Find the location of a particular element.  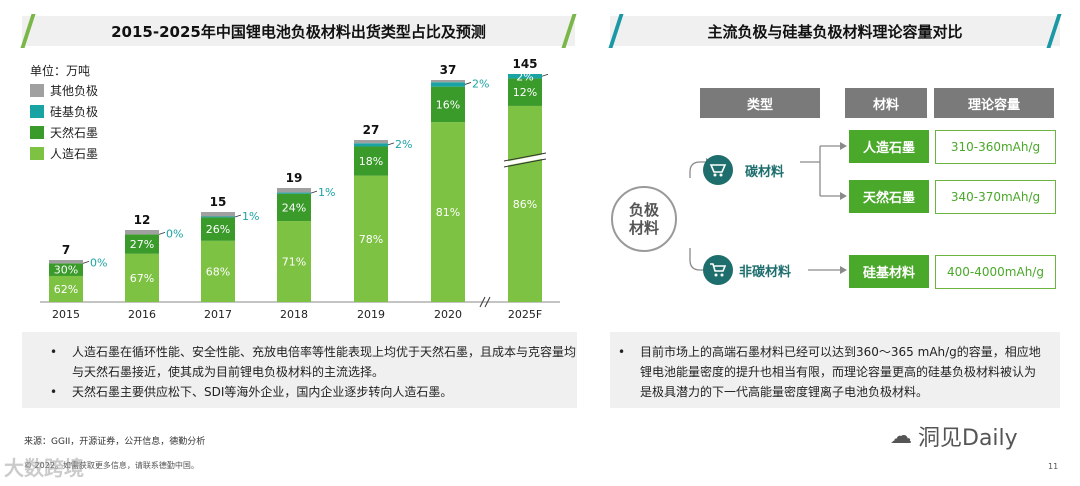

page-number: 11 is located at coordinates (1053, 466).